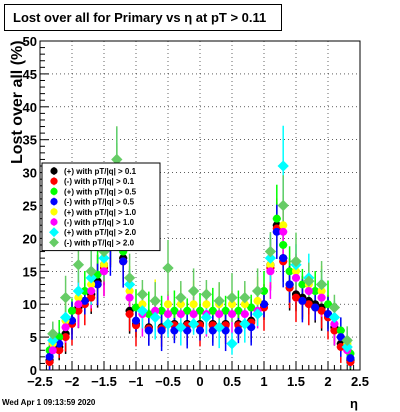  What do you see at coordinates (33, 370) in the screenshot?
I see `y-tick-label: 0` at bounding box center [33, 370].